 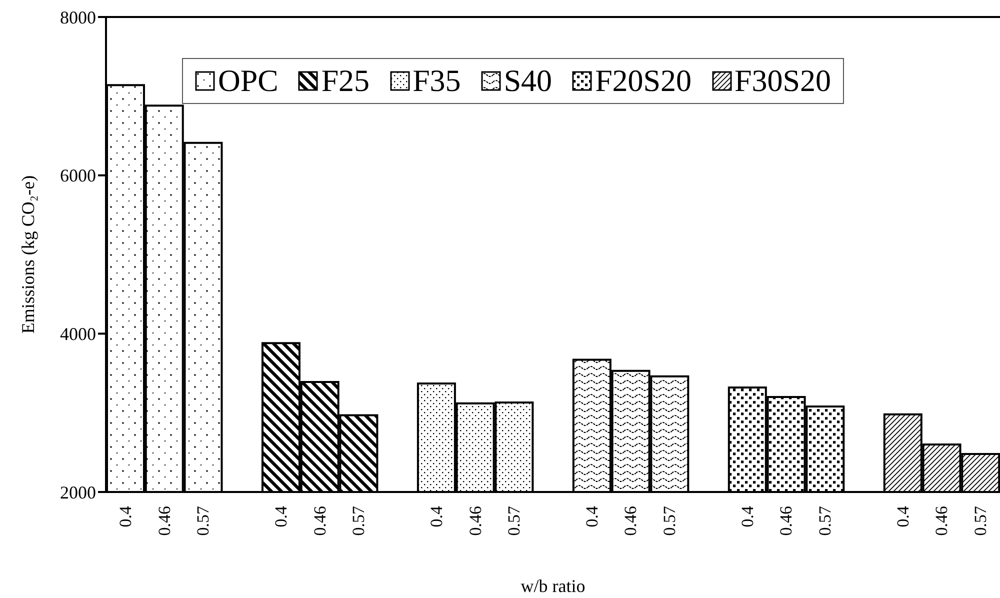 What do you see at coordinates (783, 81) in the screenshot?
I see `legend-label: F30S20` at bounding box center [783, 81].